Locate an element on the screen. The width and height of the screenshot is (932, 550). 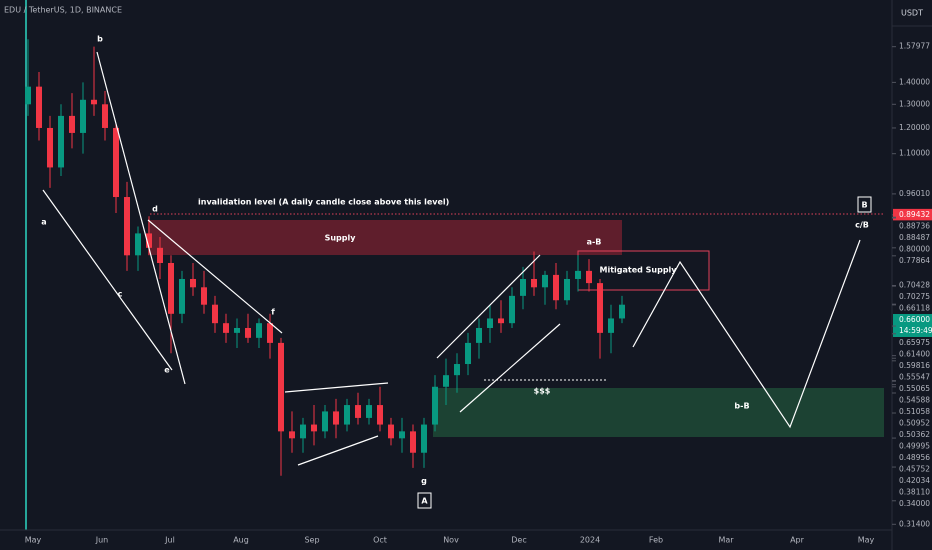
y-tick-label: 0.55065 is located at coordinates (914, 388).